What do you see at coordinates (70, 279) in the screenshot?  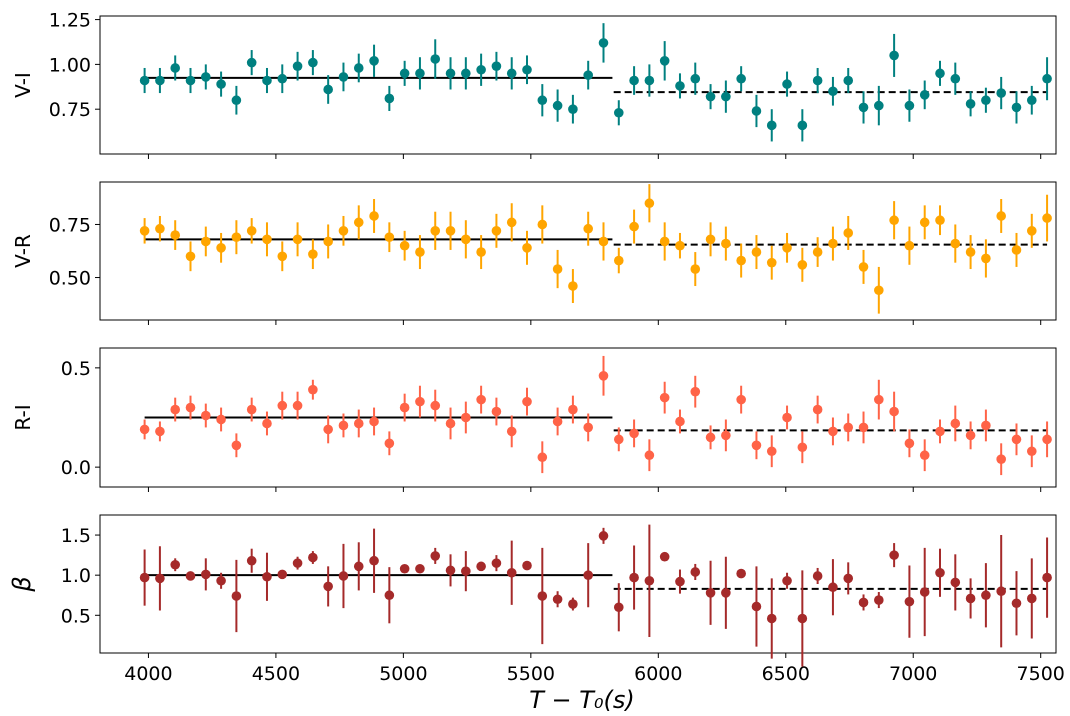 I see `y-tick-label: 0.50` at bounding box center [70, 279].